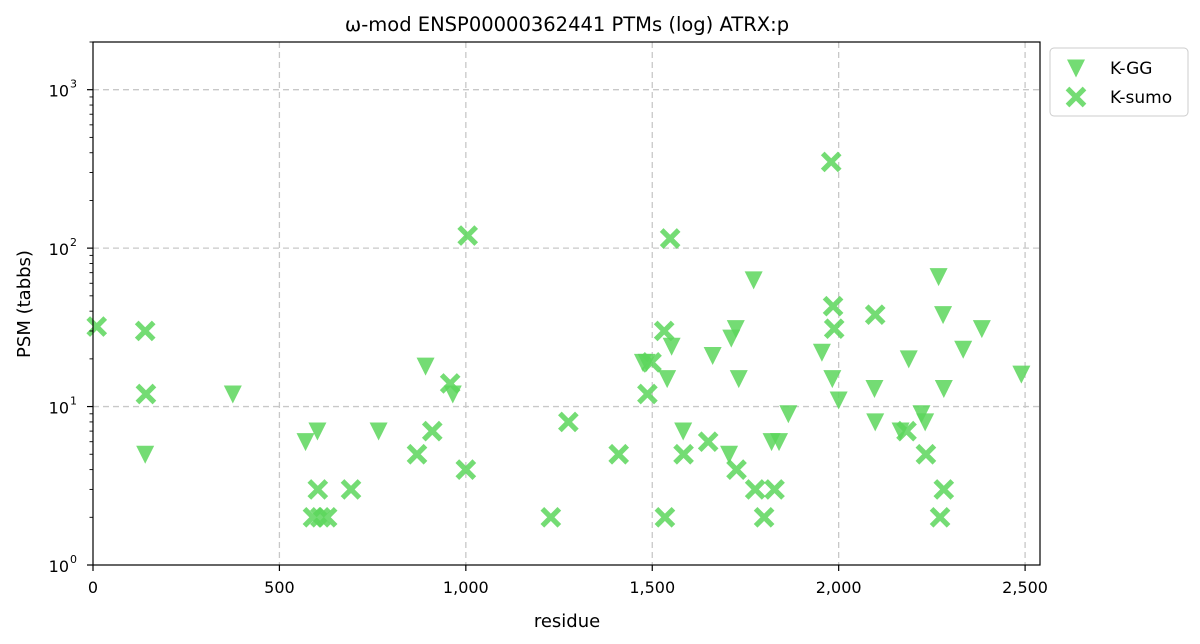 The width and height of the screenshot is (1200, 644). I want to click on y-tick-exponent: 1, so click(73, 401).